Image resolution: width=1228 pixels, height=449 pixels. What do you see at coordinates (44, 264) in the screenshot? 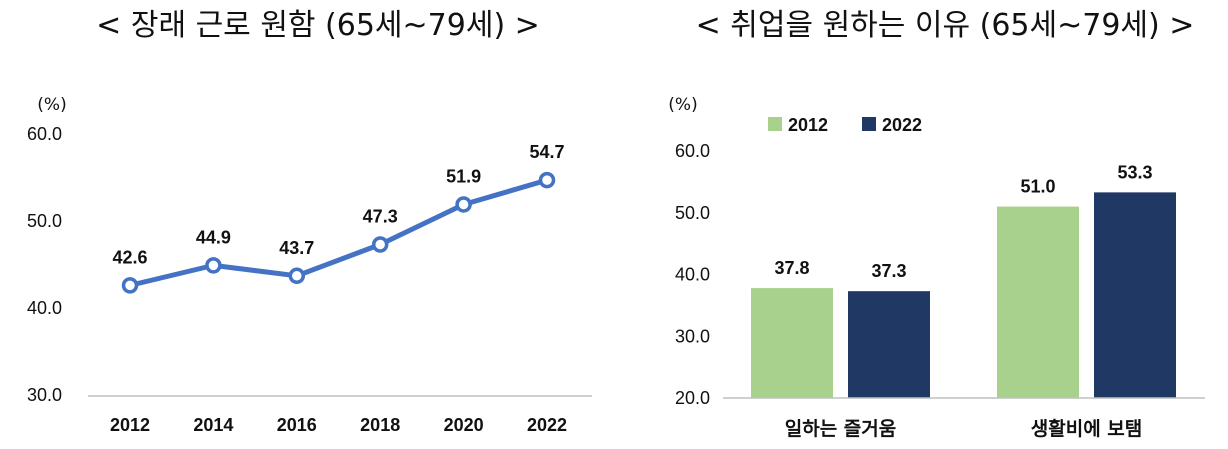
I see `left-y-axis-ticks: 30.0 40.0 50.0 60.0` at bounding box center [44, 264].